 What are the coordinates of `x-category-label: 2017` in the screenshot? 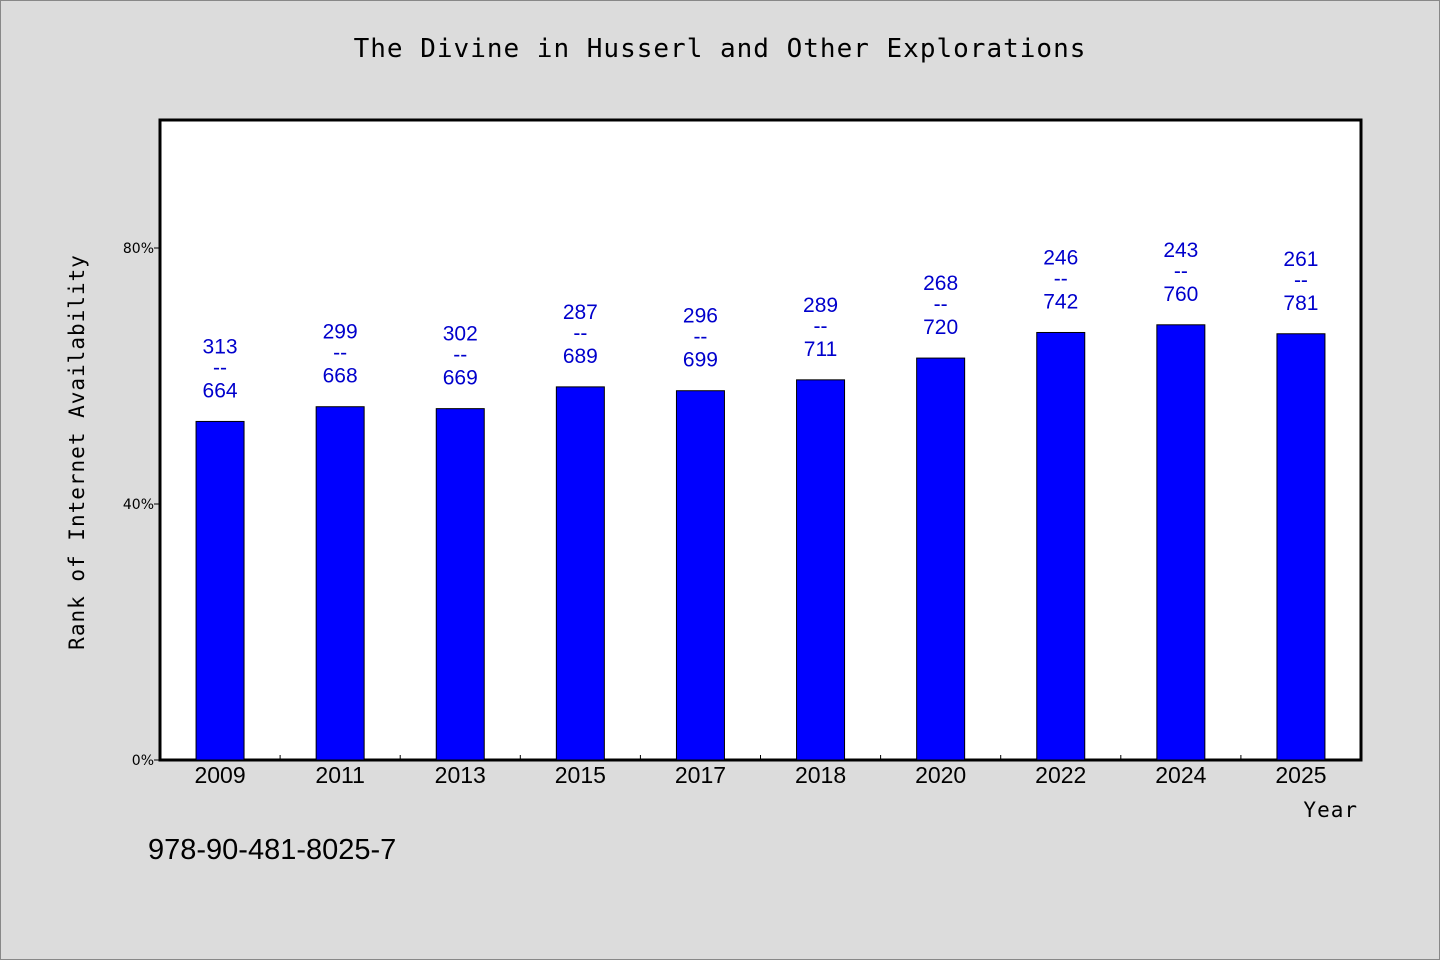 It's located at (700, 775).